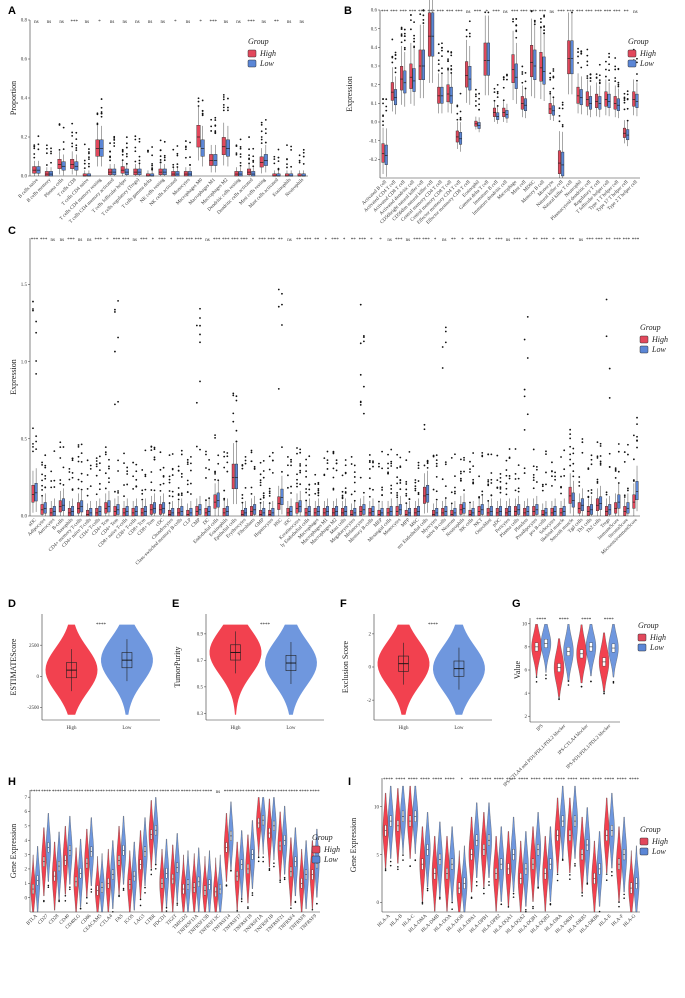  What do you see at coordinates (125, 22) in the screenshot?
I see `significance-label: ns` at bounding box center [125, 22].